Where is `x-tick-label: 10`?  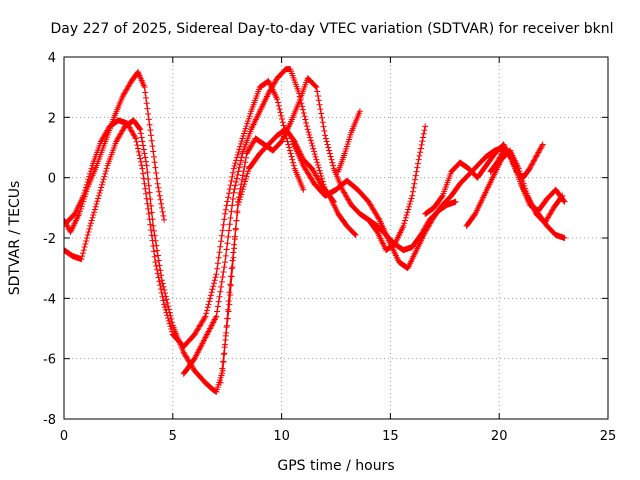
x-tick-label: 10 is located at coordinates (281, 436).